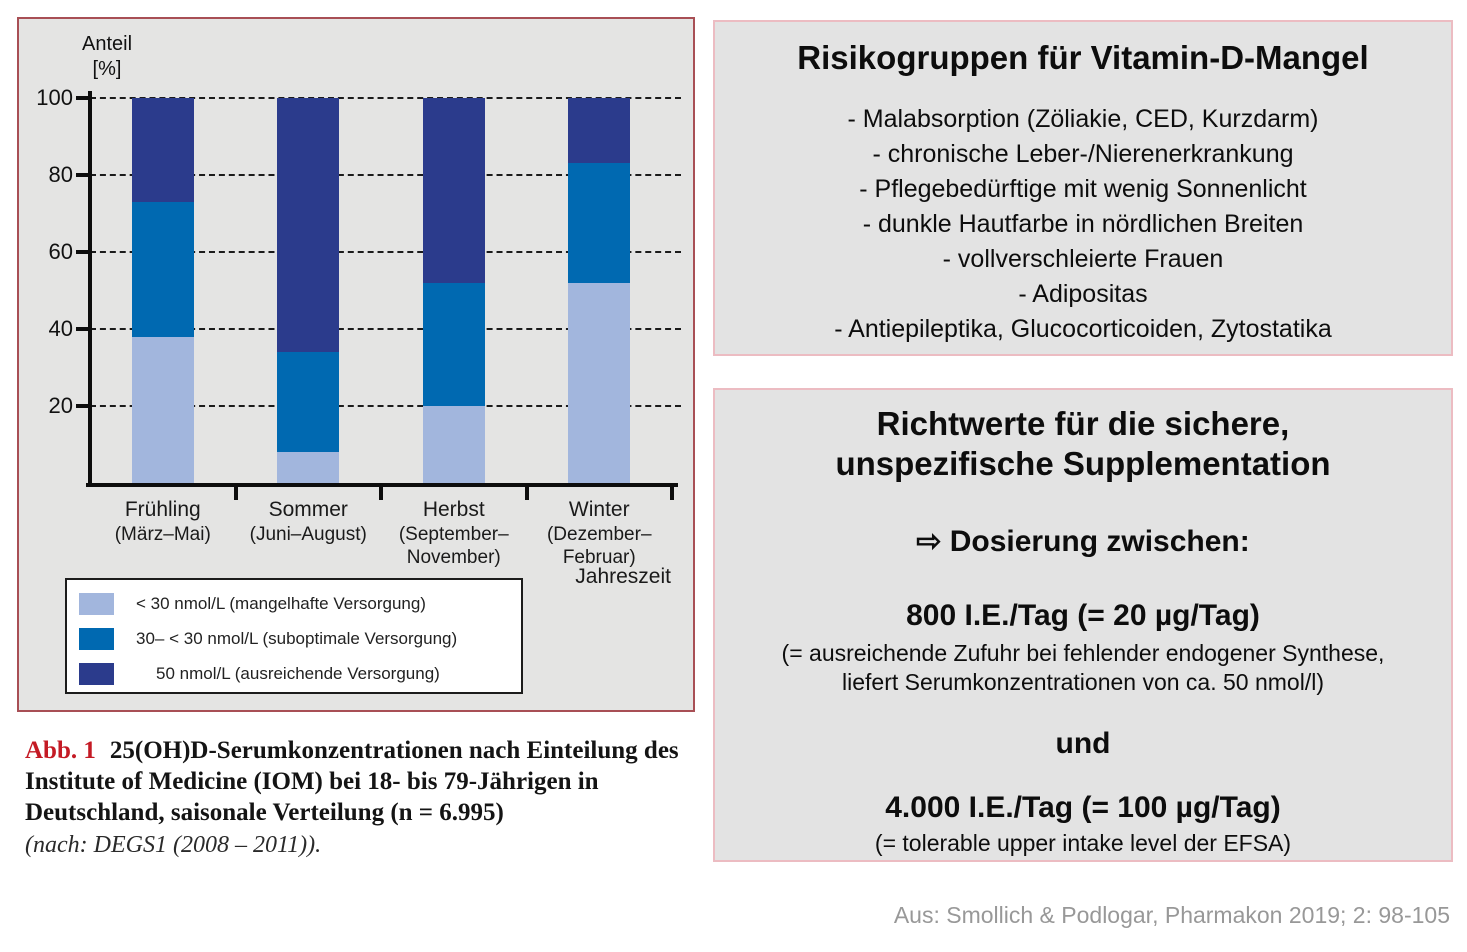 This screenshot has height=952, width=1467. What do you see at coordinates (107, 44) in the screenshot?
I see `y-axis-title-line1: Anteil` at bounding box center [107, 44].